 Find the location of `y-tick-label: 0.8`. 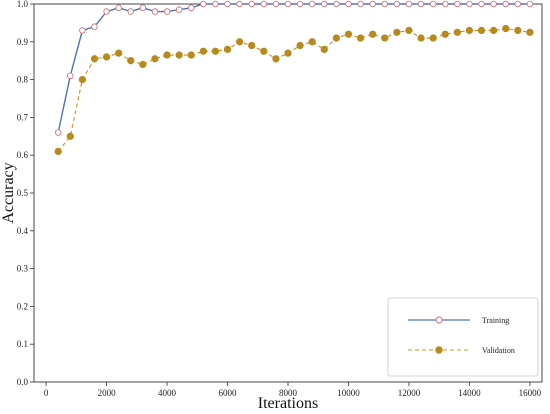

y-tick-label: 0.8 is located at coordinates (23, 80).